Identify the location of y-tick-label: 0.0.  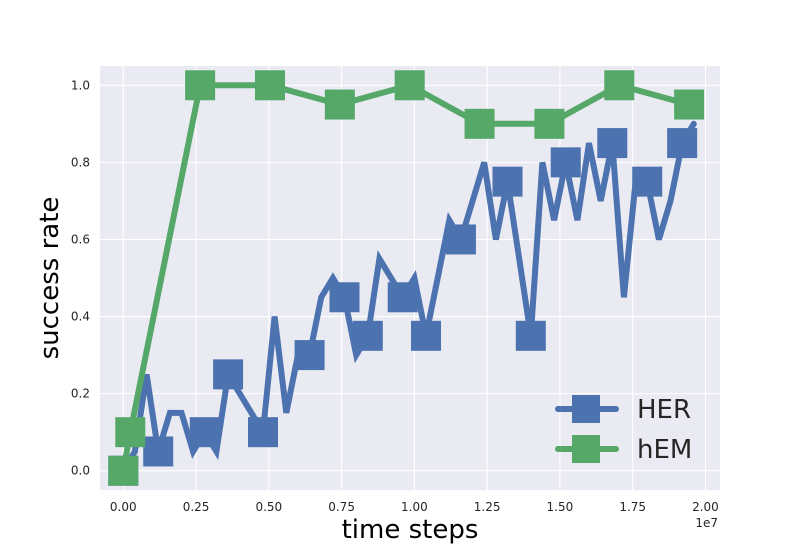
(80, 471).